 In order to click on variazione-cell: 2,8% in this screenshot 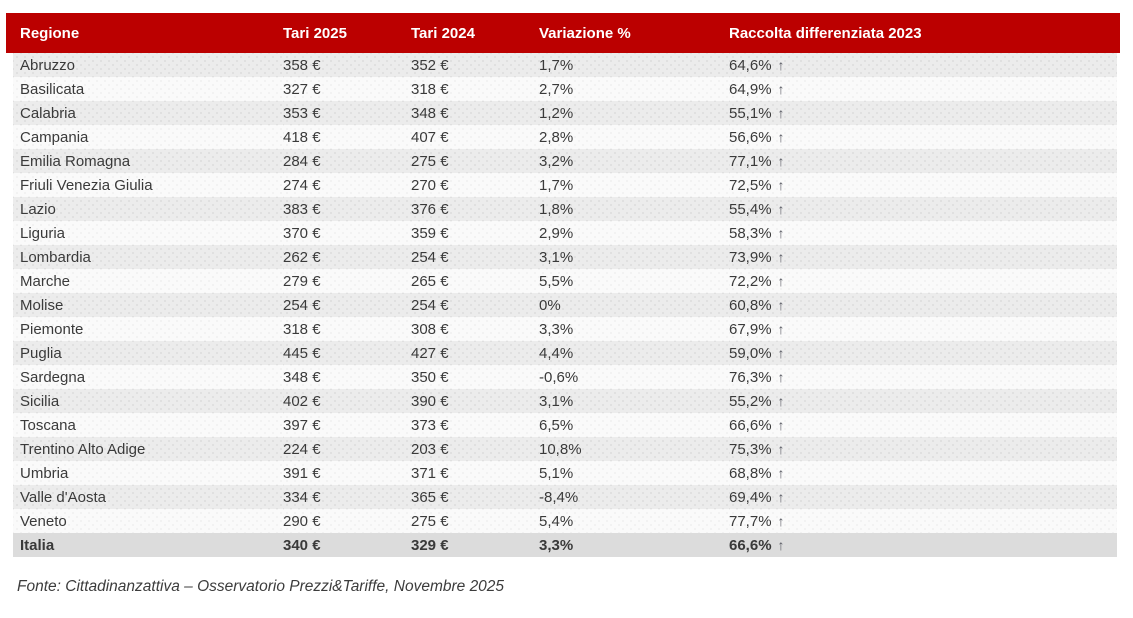, I will do `click(634, 137)`.